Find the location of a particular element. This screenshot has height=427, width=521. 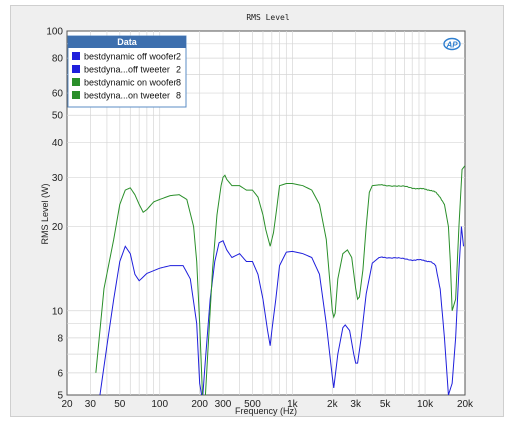

x-tick-label: 5k is located at coordinates (386, 404).